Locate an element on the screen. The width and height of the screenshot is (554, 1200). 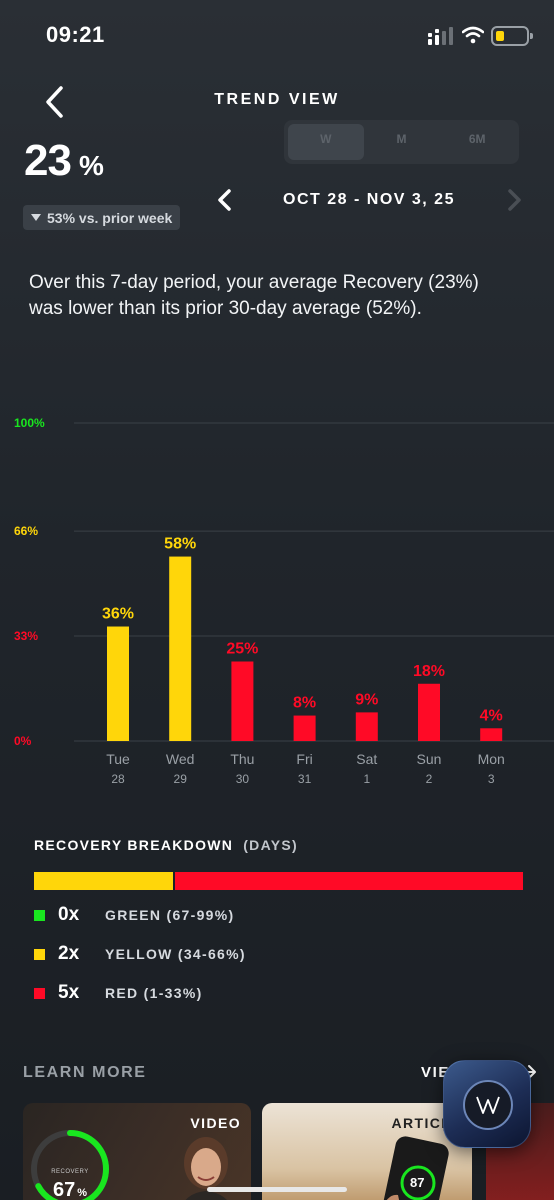
x-tick-day-name: Sat is located at coordinates (366, 759).